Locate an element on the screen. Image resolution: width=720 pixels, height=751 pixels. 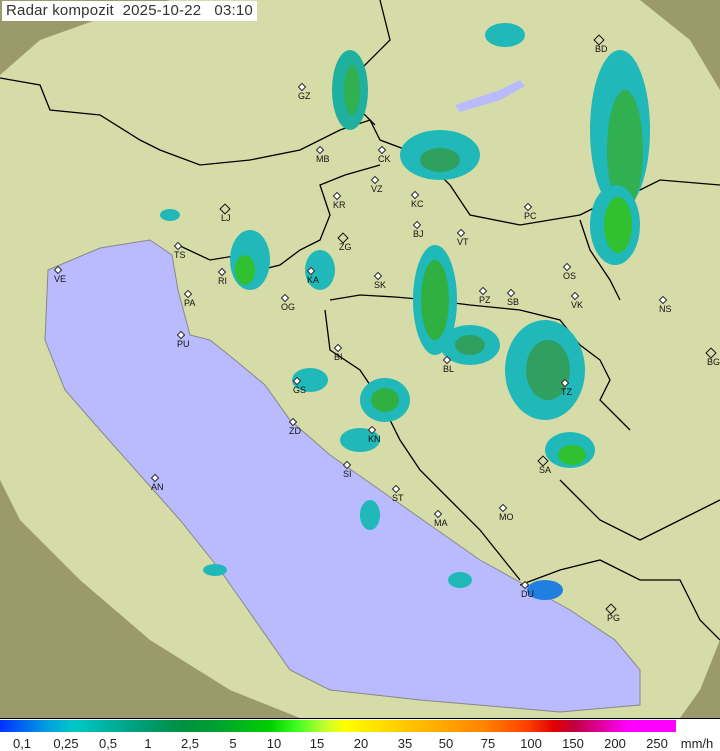
legend-label: 250 is located at coordinates (657, 743).